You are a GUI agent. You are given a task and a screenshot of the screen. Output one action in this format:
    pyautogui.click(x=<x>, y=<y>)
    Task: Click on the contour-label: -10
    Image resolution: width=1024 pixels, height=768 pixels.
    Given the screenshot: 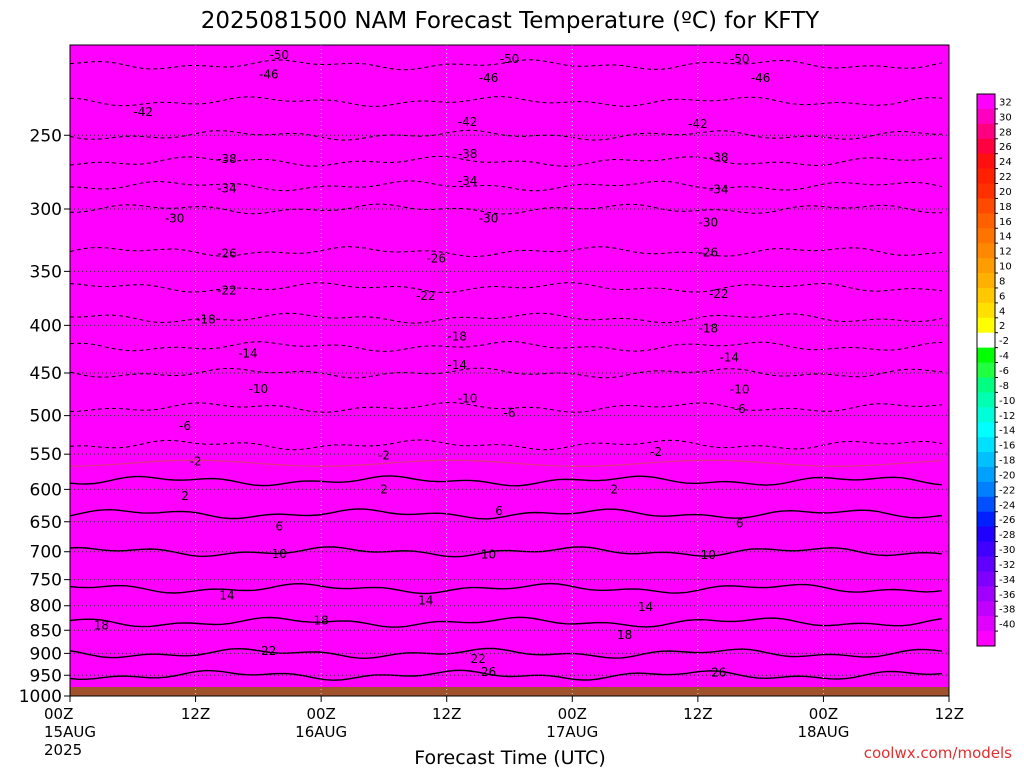 What is the action you would take?
    pyautogui.click(x=740, y=390)
    